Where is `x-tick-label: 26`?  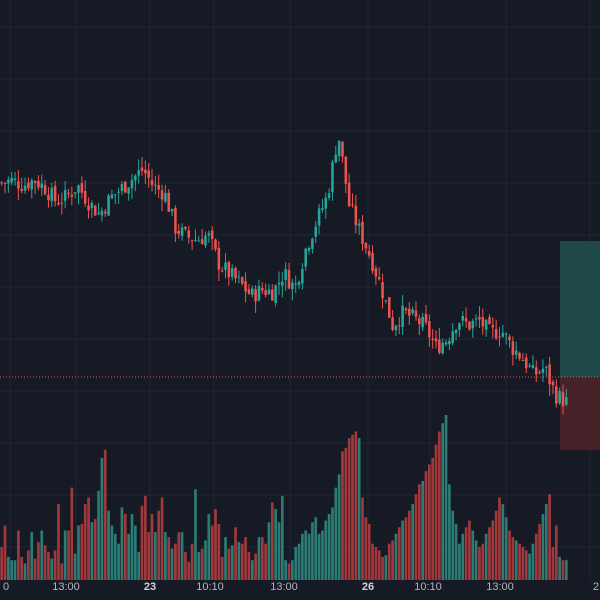 x-tick-label: 26 is located at coordinates (368, 587).